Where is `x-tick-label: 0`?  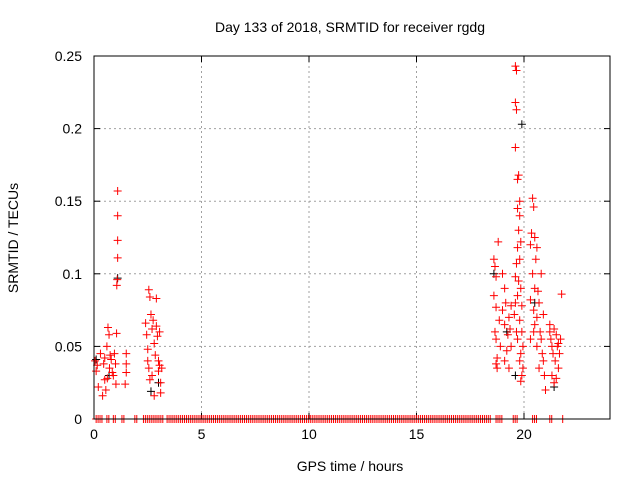
x-tick-label: 0 is located at coordinates (94, 434).